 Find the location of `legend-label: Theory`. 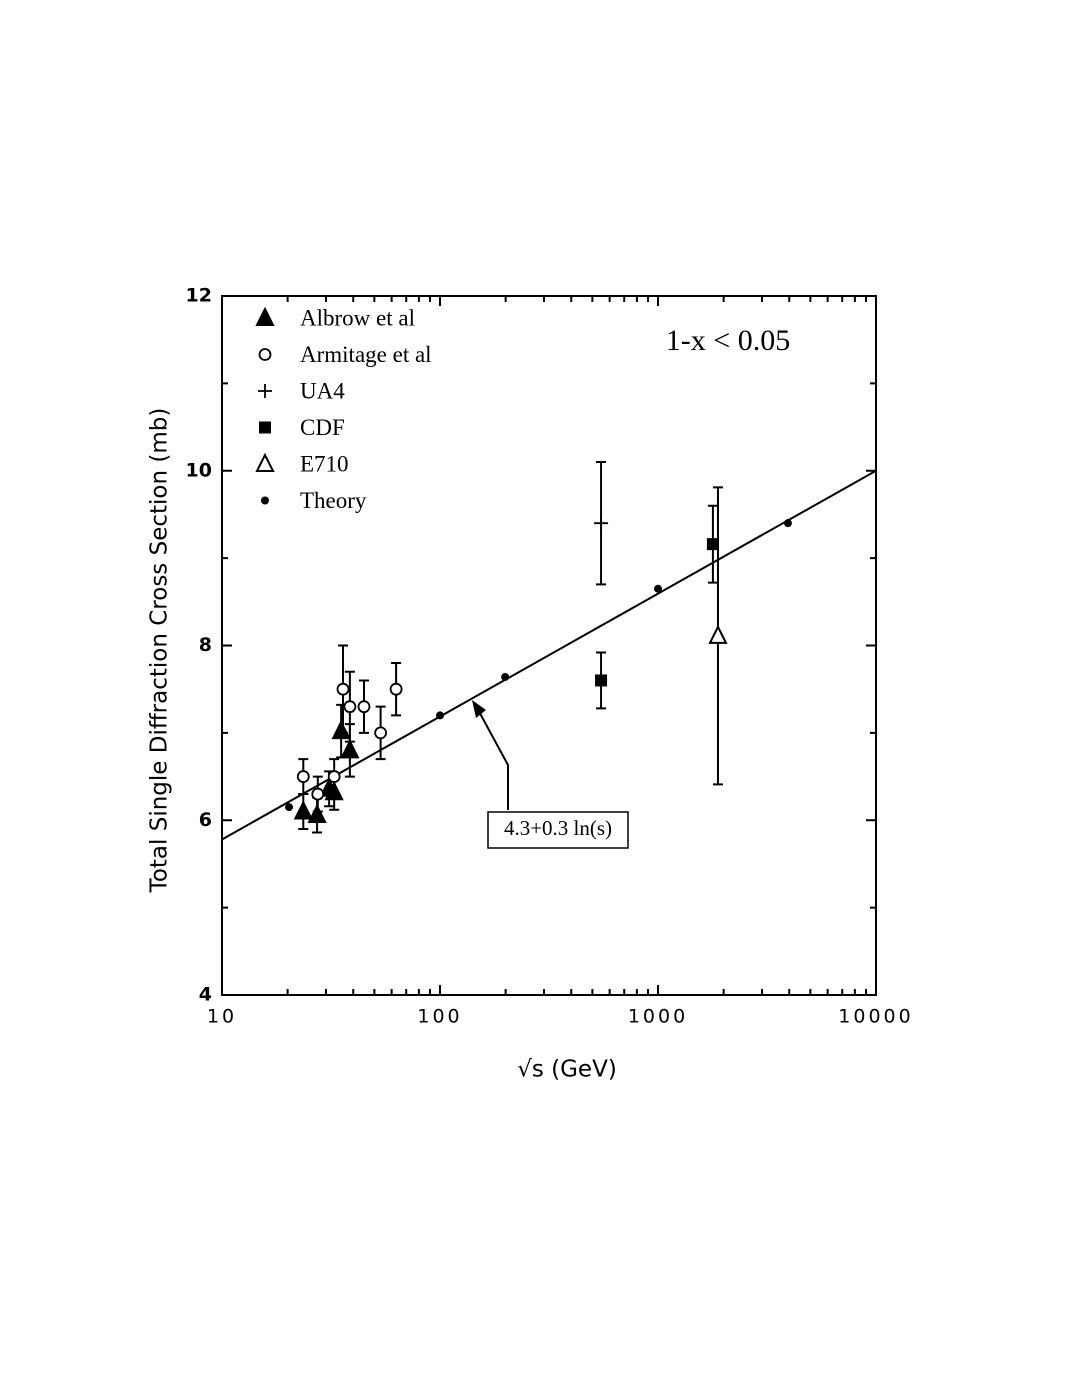

legend-label: Theory is located at coordinates (333, 500).